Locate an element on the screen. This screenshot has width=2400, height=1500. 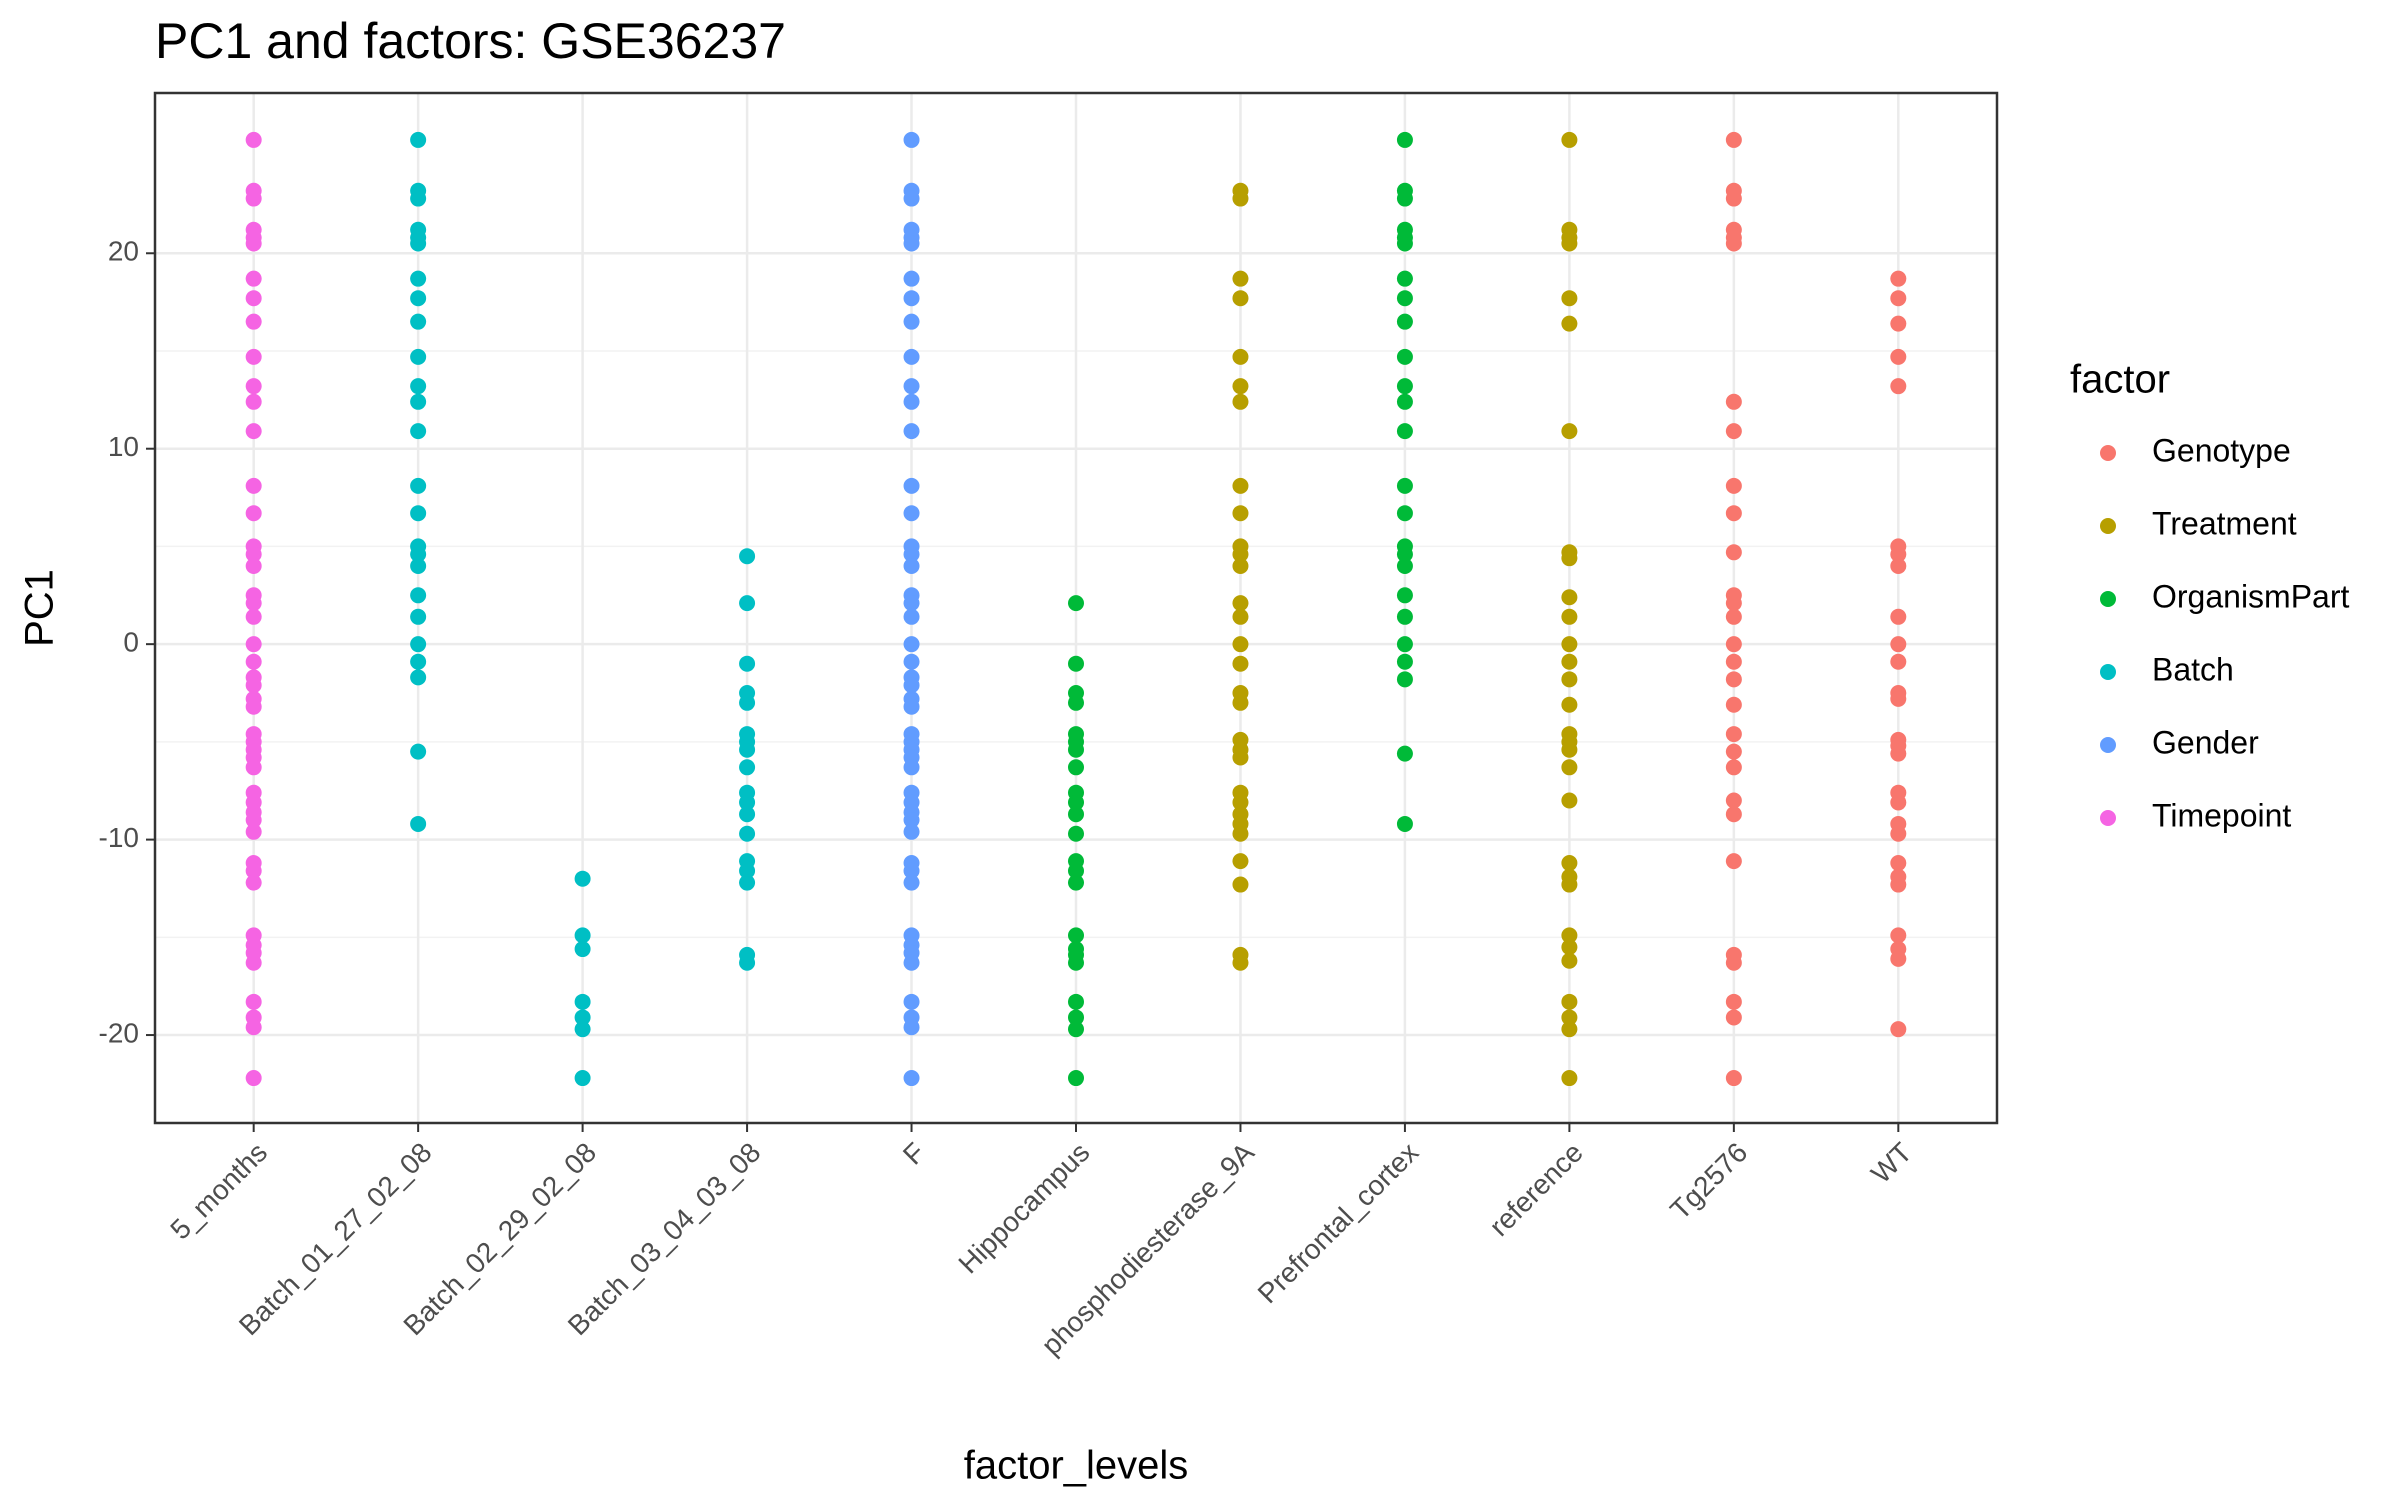
chart-title: PC1 and factors: GSE36237 is located at coordinates (470, 41).